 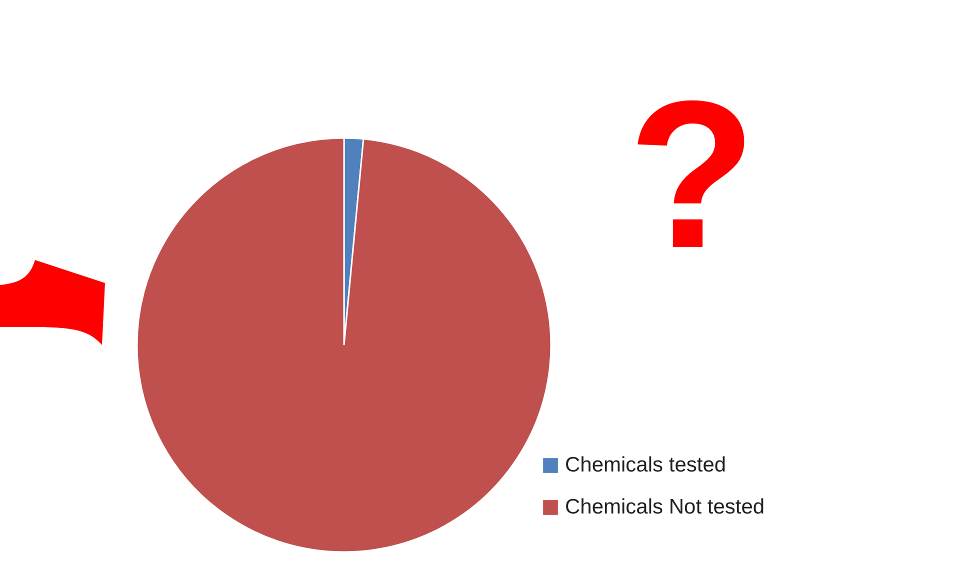 What do you see at coordinates (665, 507) in the screenshot?
I see `legend-label: Chemicals Not tested` at bounding box center [665, 507].